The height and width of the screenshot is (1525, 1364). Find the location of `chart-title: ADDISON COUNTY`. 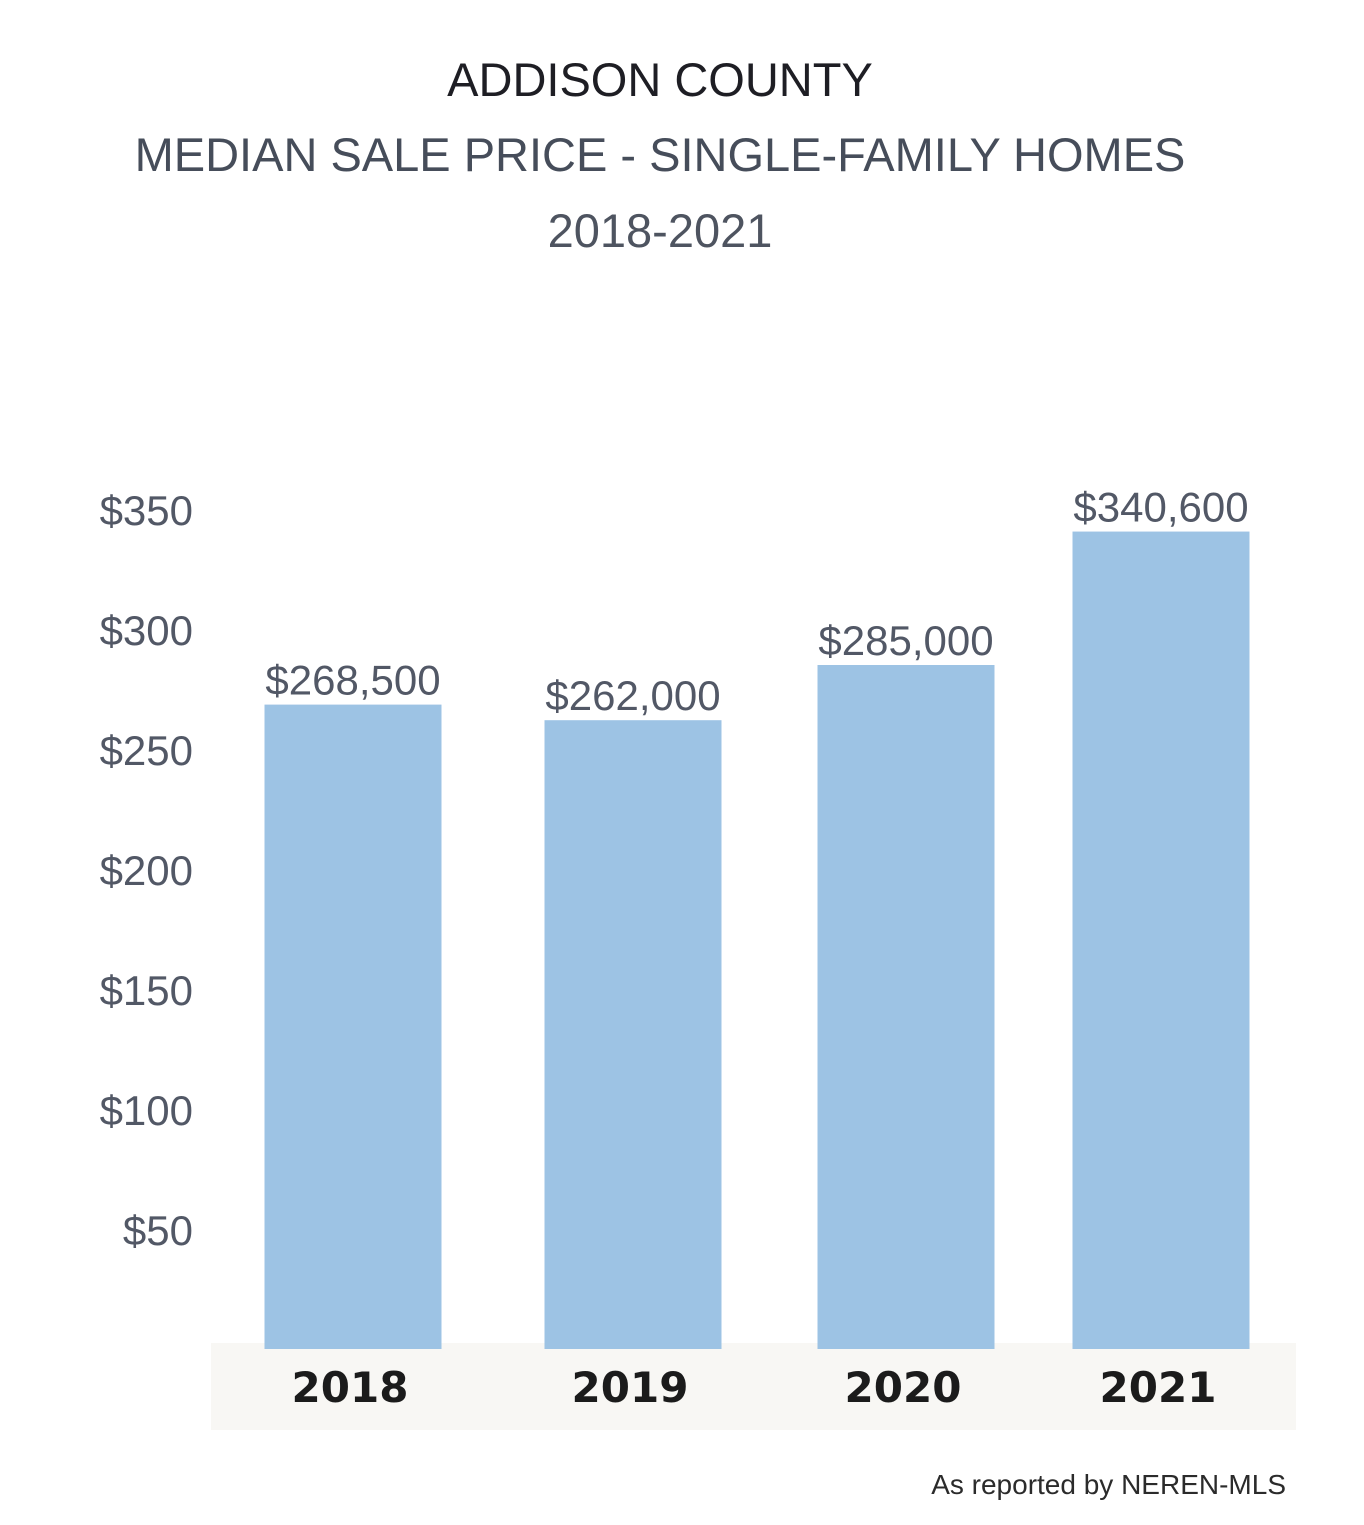

chart-title: ADDISON COUNTY is located at coordinates (660, 79).